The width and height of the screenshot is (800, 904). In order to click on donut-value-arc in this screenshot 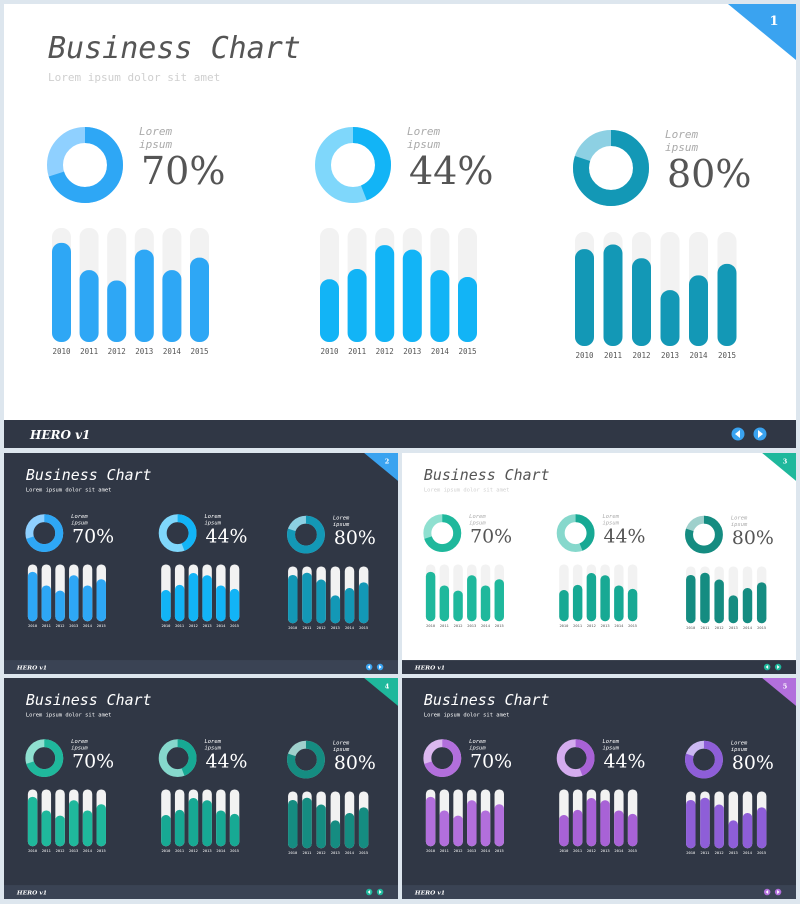, I will do `click(306, 534)`.